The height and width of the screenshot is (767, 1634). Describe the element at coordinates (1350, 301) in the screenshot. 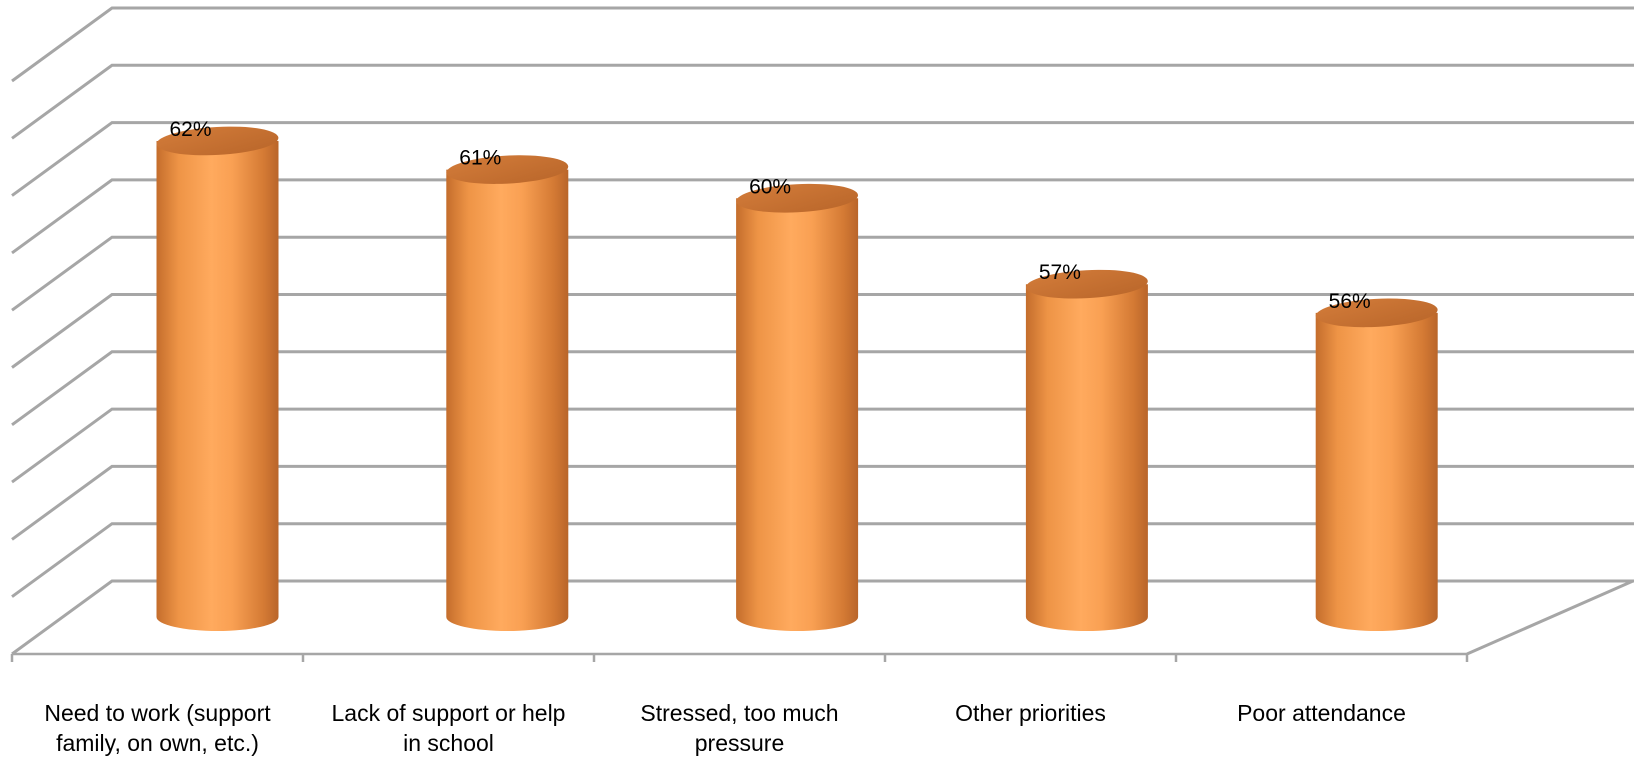

I see `data-label: 56%` at that location.